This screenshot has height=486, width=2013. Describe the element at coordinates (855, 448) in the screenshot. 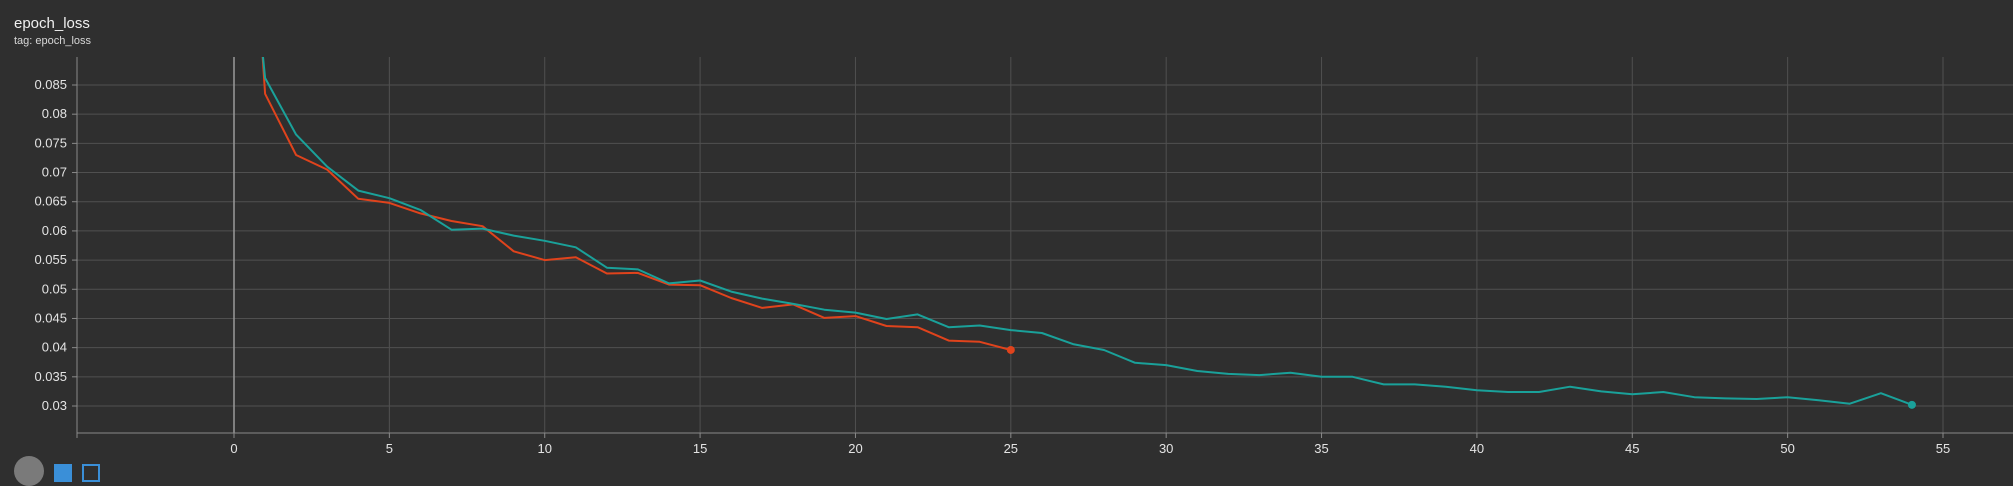

I see `x-tick-label: 20` at that location.